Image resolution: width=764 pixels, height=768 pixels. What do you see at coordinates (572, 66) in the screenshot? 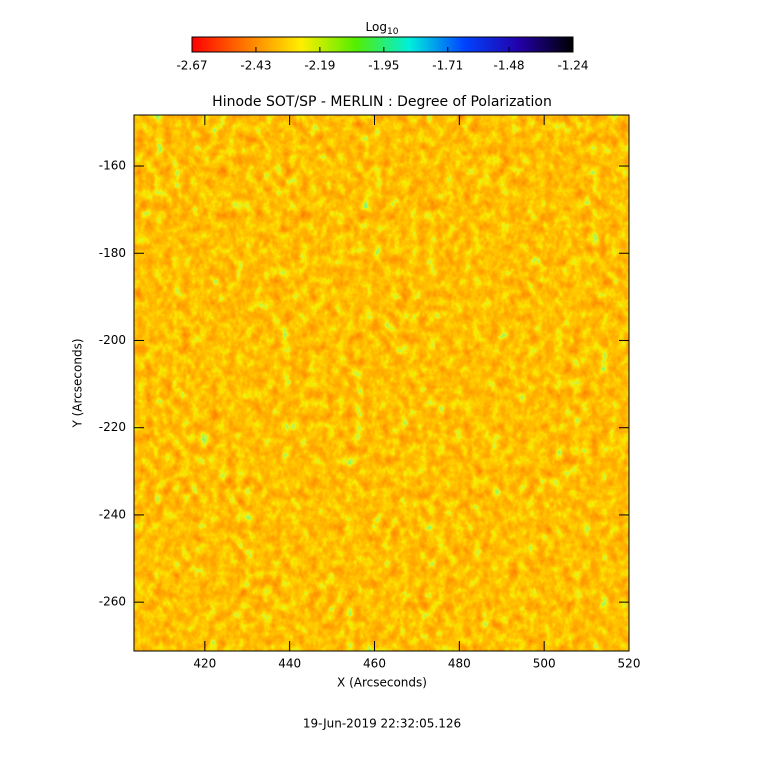
I see `colorbar-tick-label: -1.24` at bounding box center [572, 66].